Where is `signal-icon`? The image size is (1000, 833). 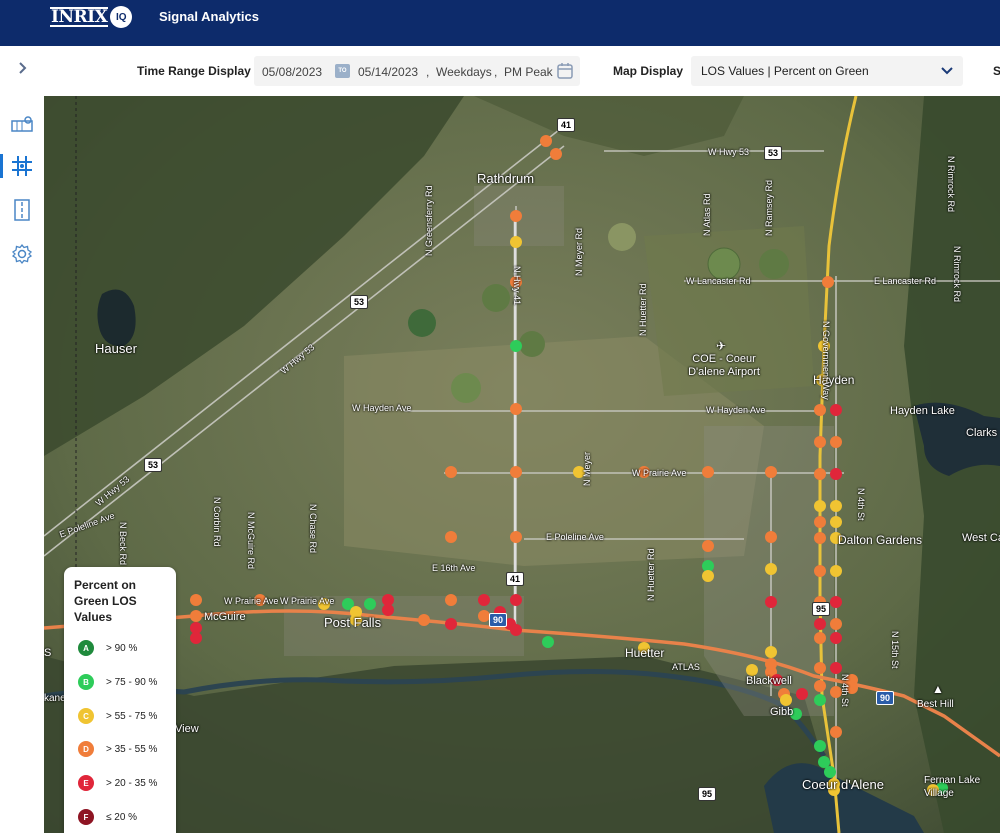 signal-icon is located at coordinates (22, 166).